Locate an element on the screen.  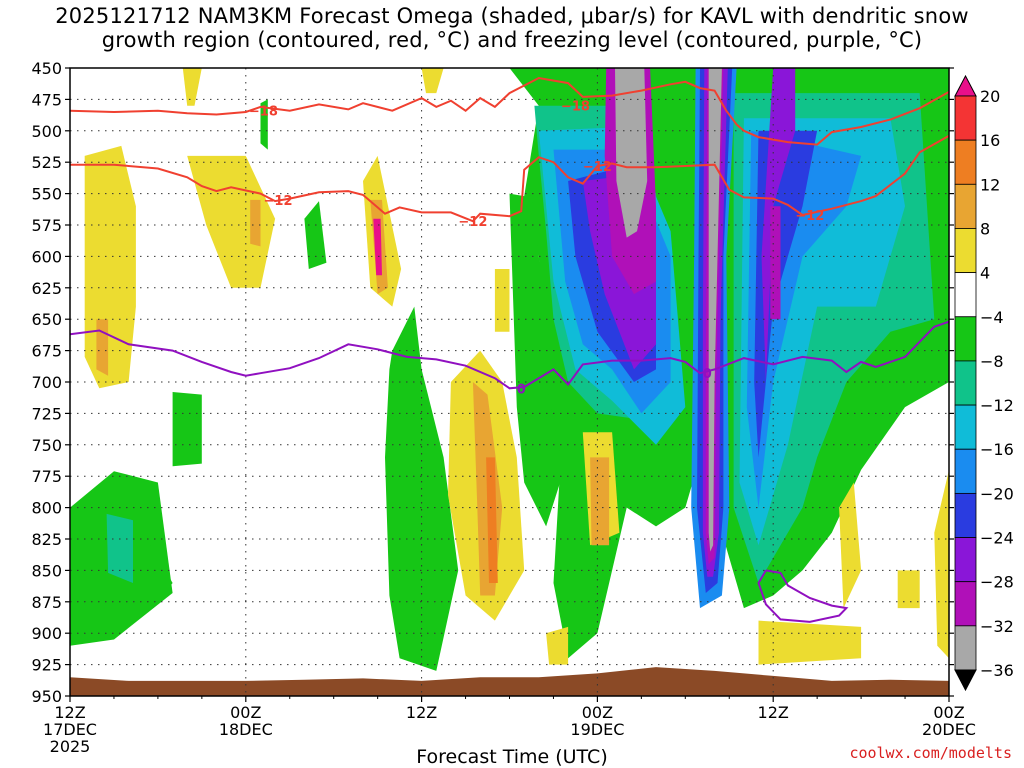
x-axis-title: Forecast Time (UTC) is located at coordinates (512, 757).